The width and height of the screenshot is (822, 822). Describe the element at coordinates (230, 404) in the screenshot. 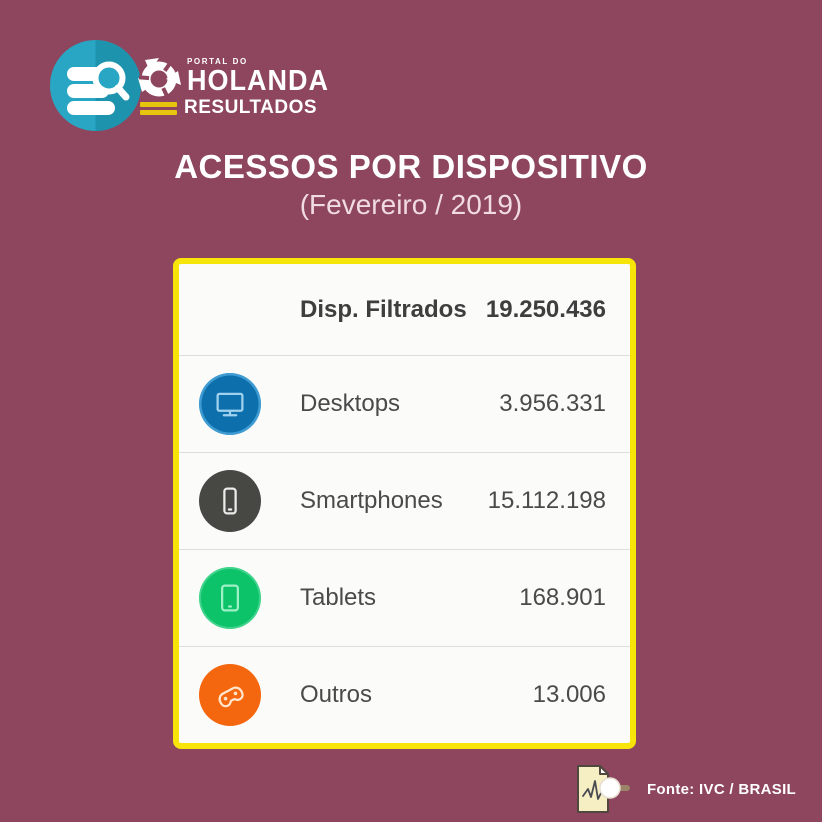

I see `desktop-icon` at that location.